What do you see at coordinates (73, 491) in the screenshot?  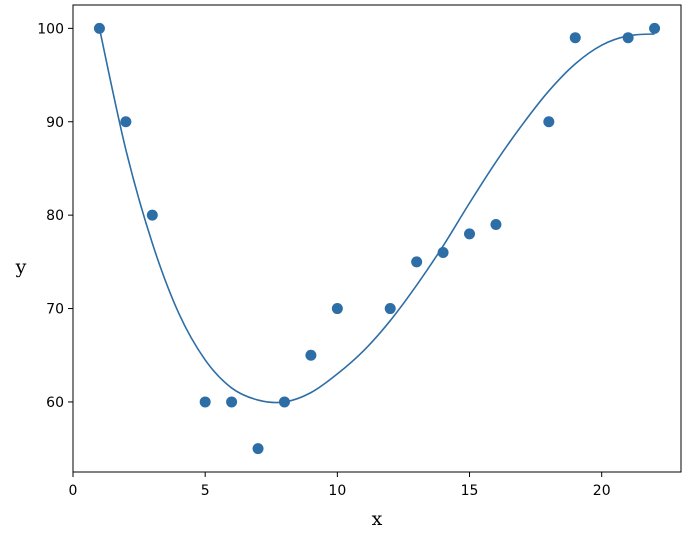 I see `x-tick-label: 0` at bounding box center [73, 491].